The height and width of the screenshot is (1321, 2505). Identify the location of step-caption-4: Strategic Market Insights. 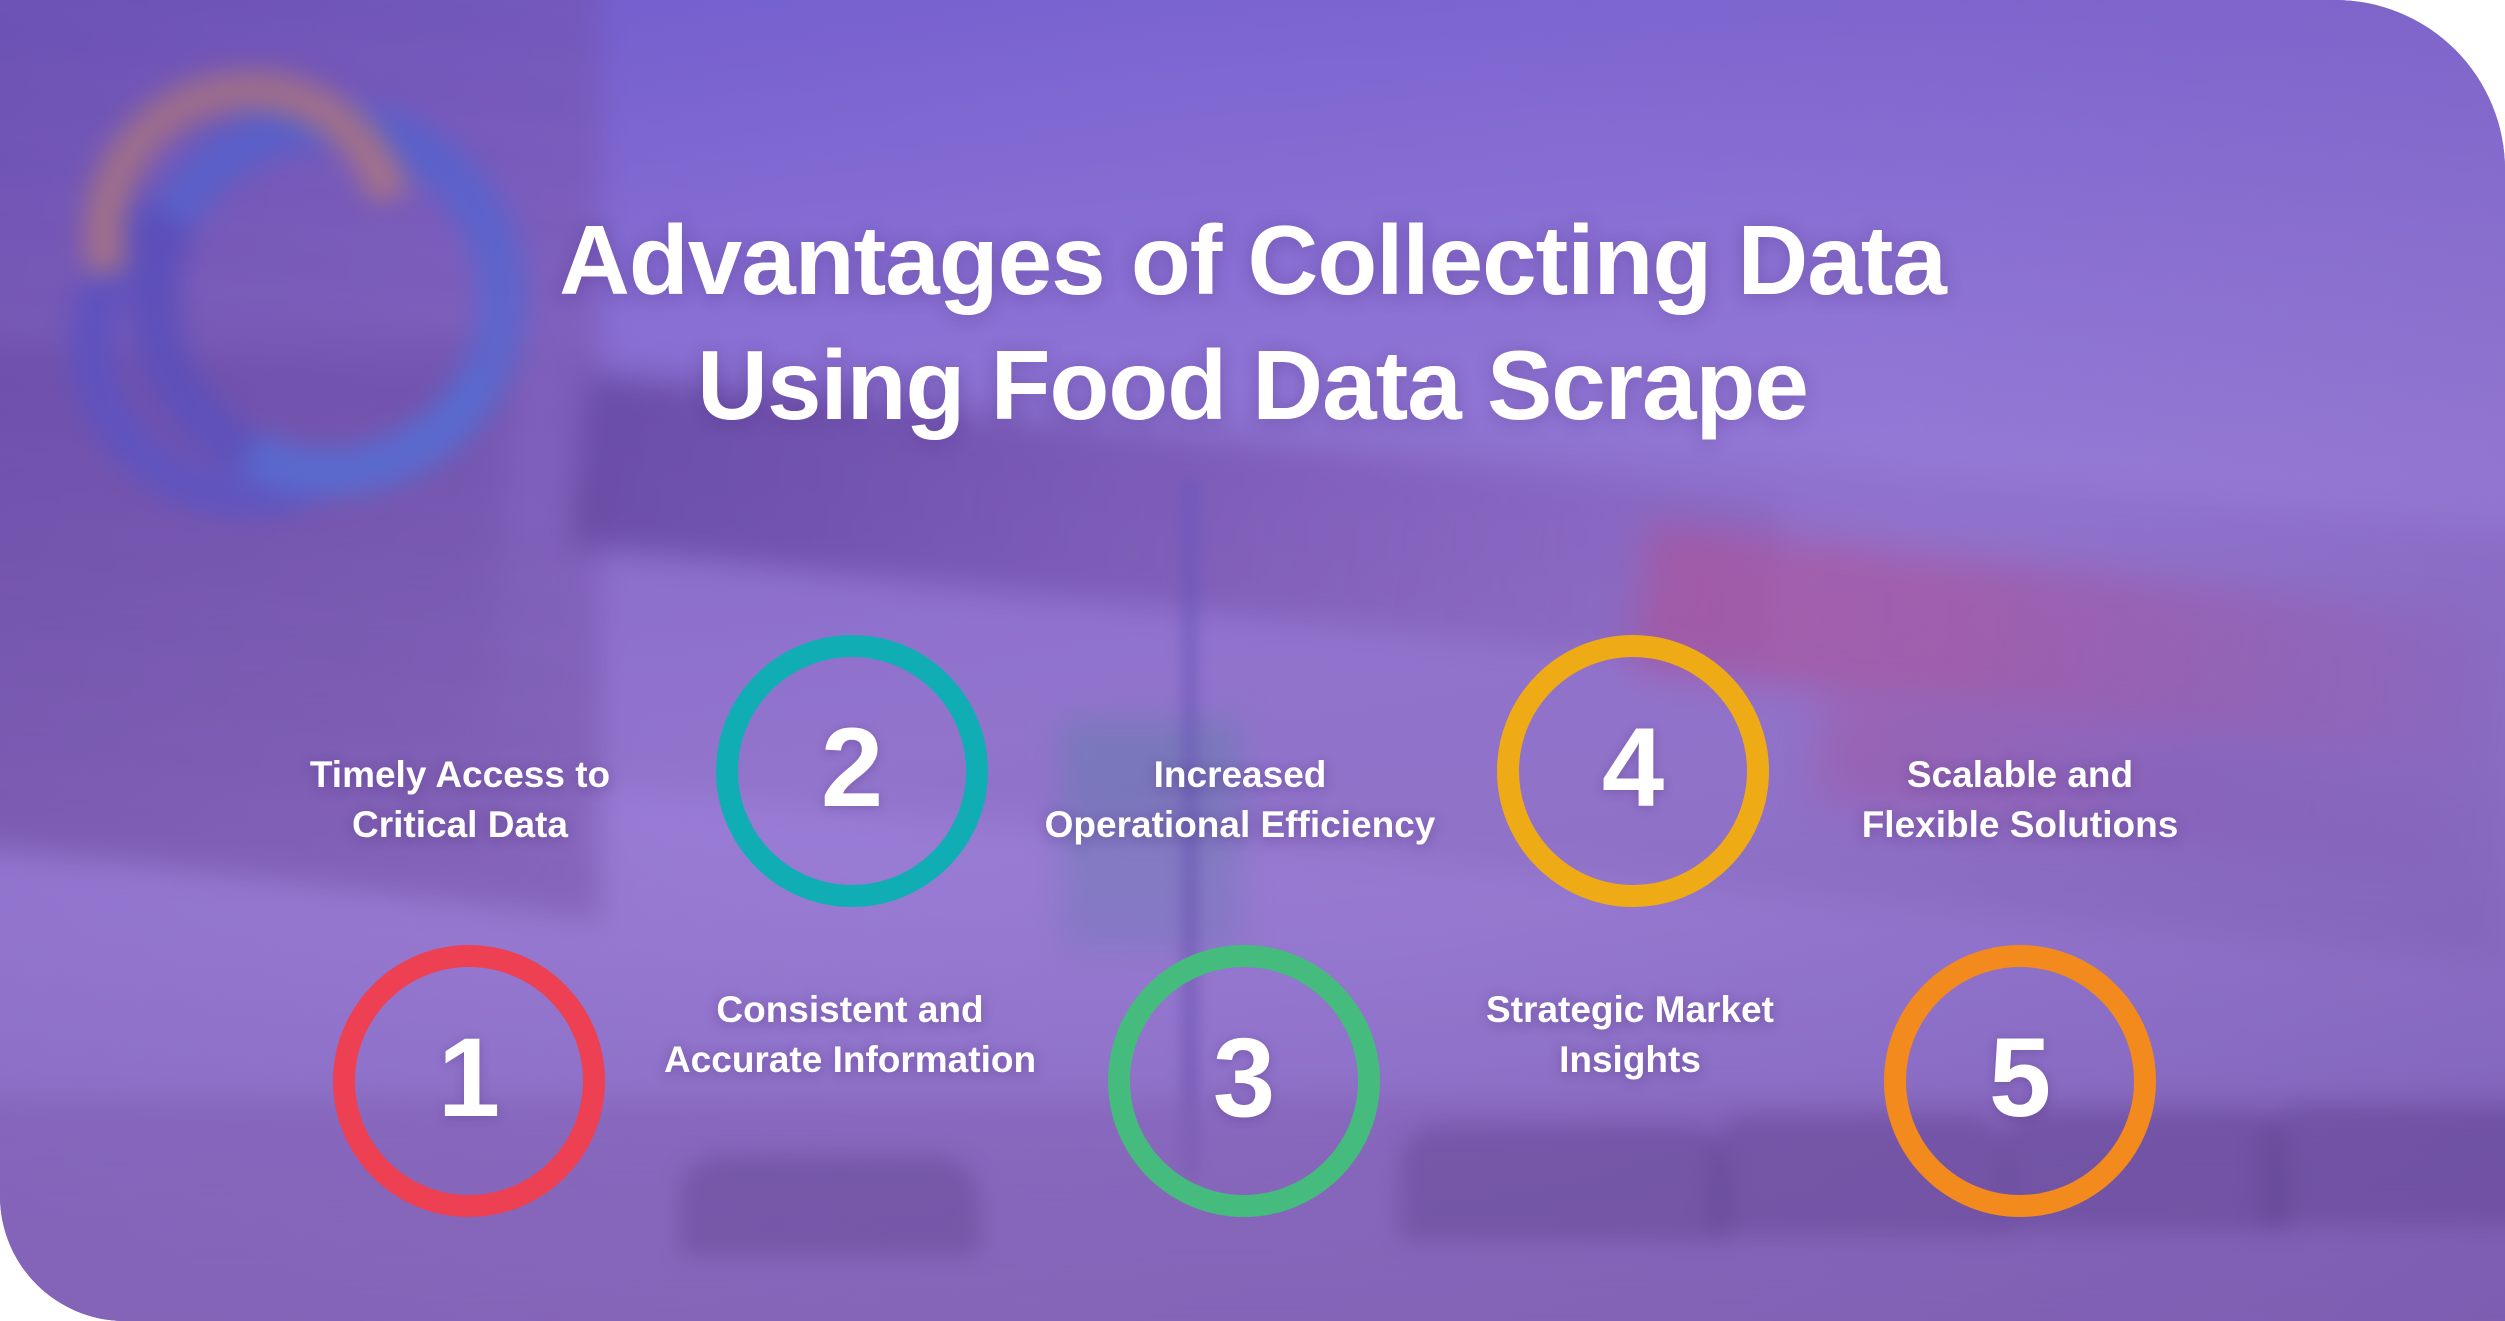
(1630, 1035).